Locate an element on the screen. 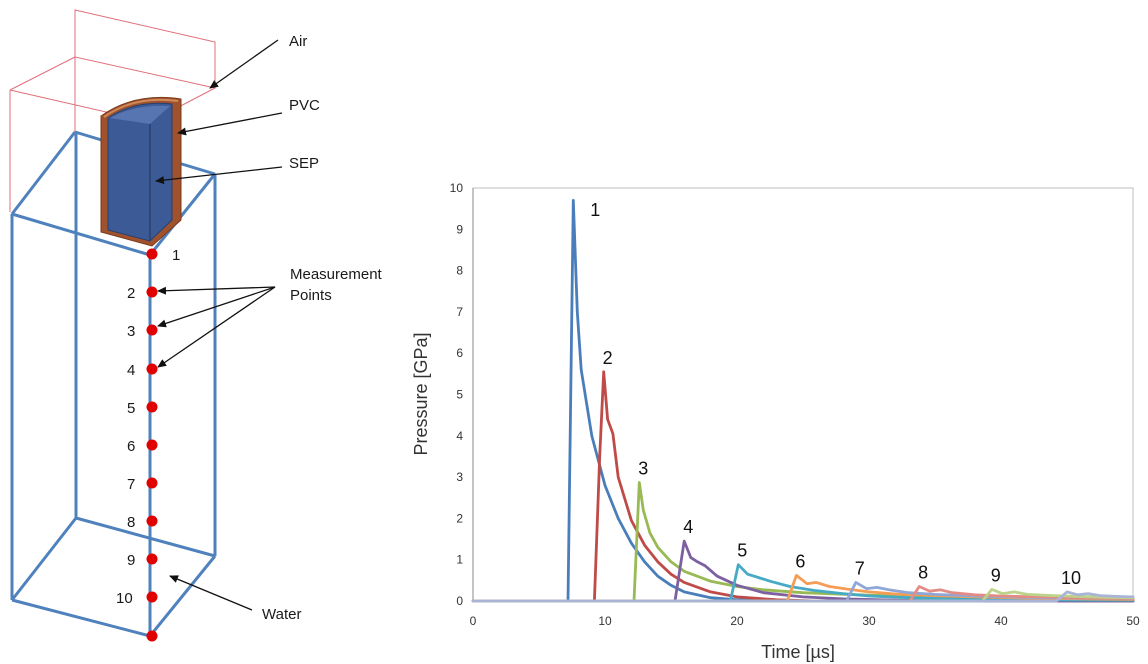 This screenshot has height=664, width=1148. pvc-shell-highlight is located at coordinates (141, 108).